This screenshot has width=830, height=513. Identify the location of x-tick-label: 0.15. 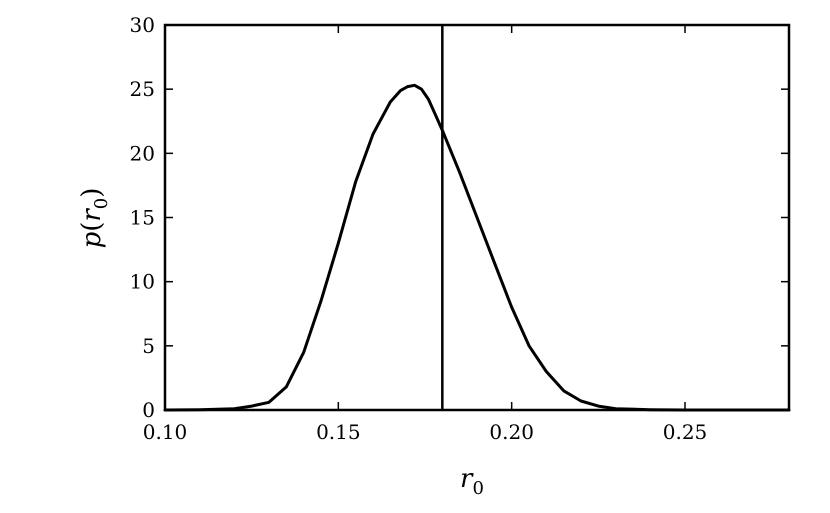
(338, 432).